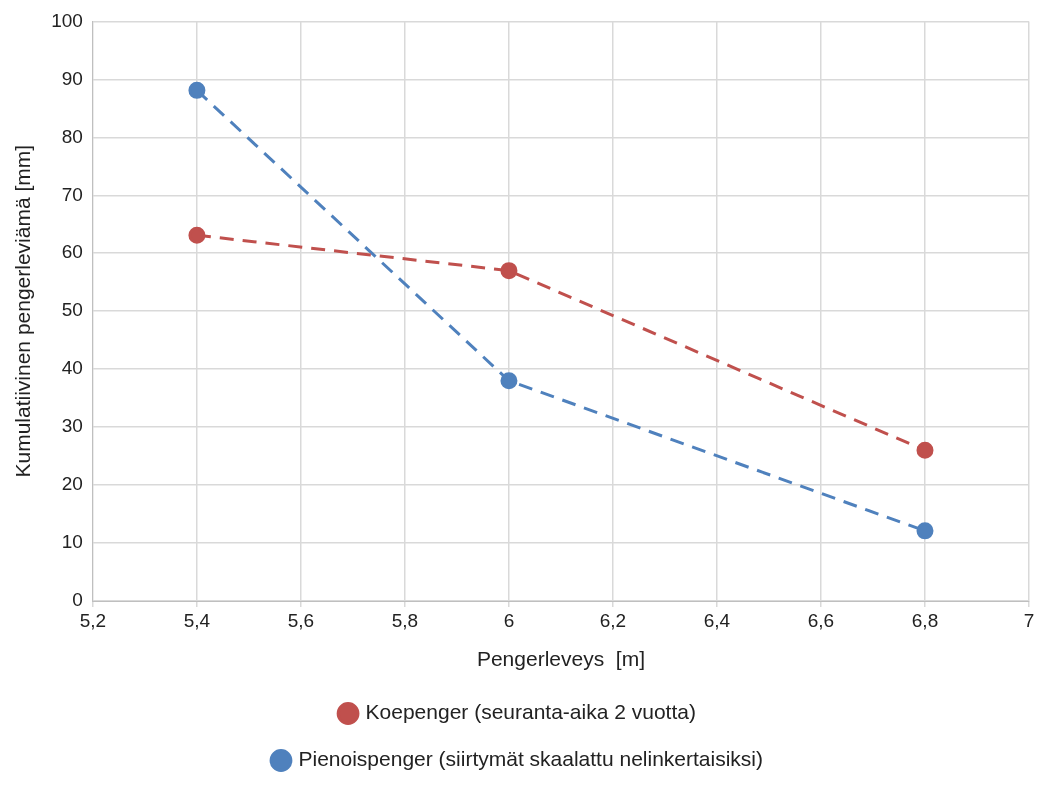 Image resolution: width=1041 pixels, height=785 pixels. I want to click on x-tick-label: 5,2, so click(93, 620).